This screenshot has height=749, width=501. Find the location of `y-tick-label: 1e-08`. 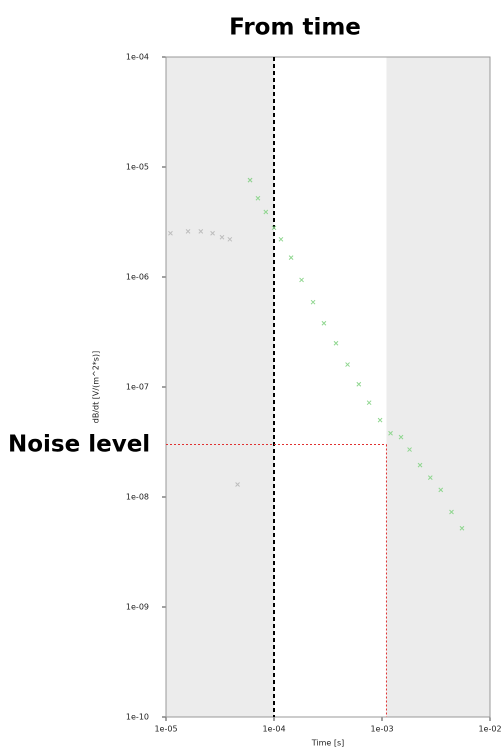

y-tick-label: 1e-08 is located at coordinates (137, 497).